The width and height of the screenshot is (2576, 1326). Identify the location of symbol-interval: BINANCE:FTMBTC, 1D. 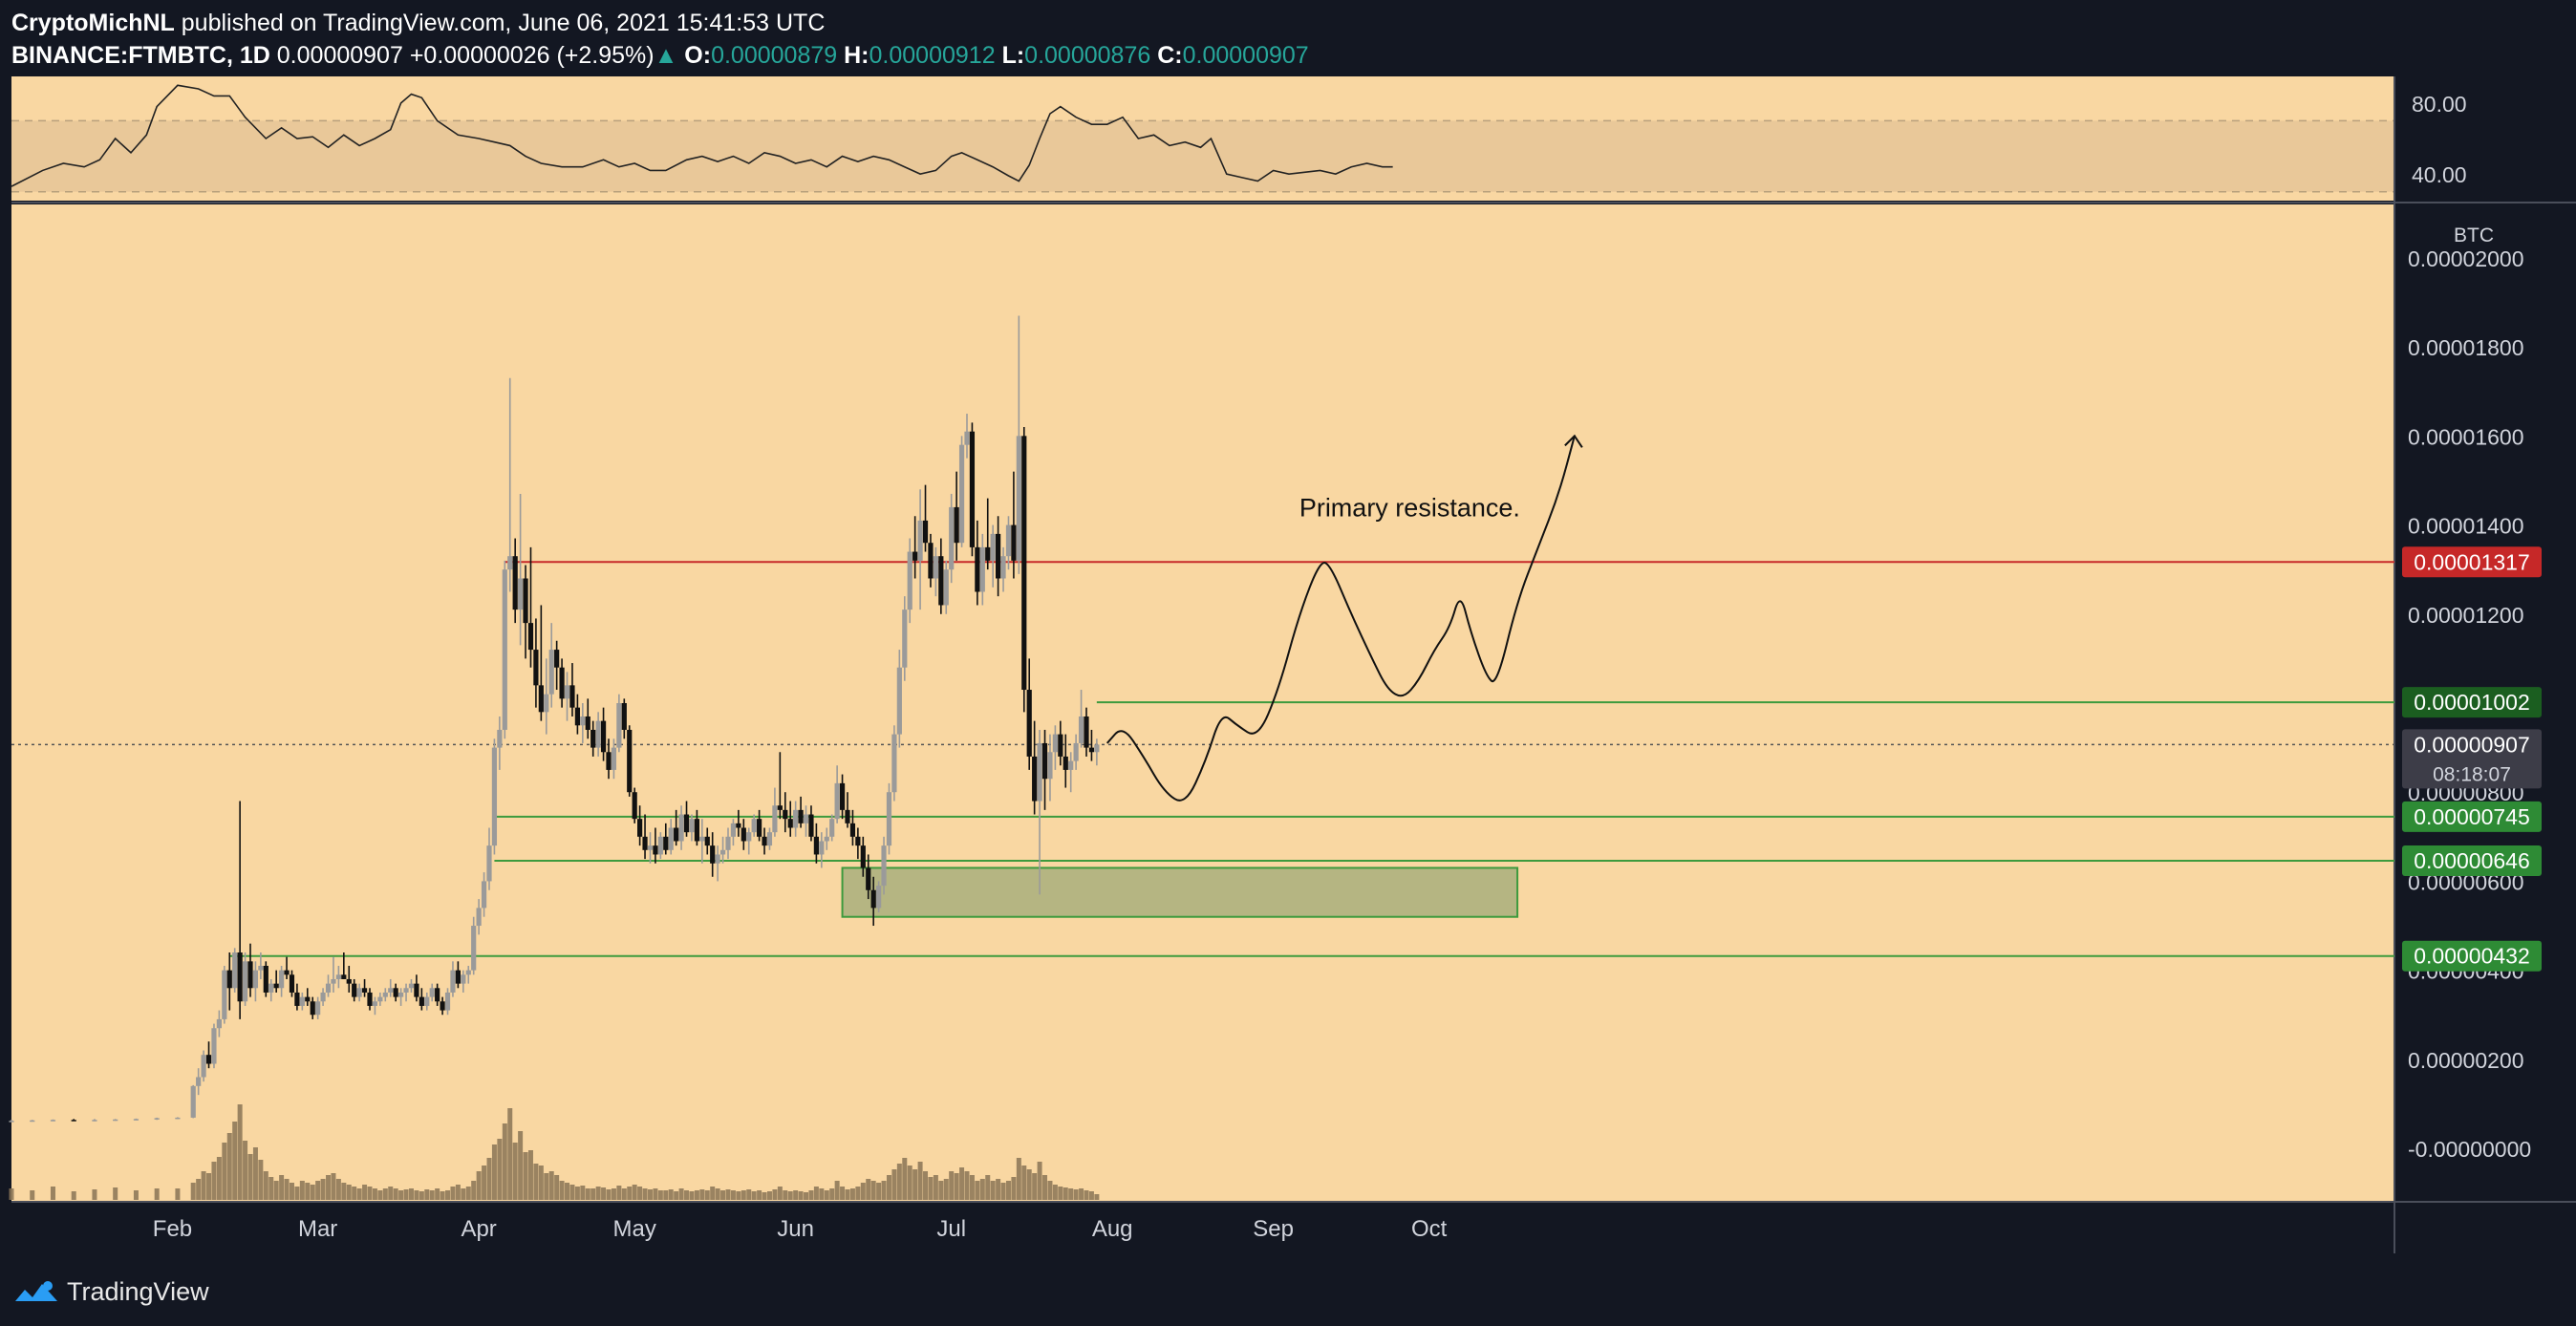
(140, 55).